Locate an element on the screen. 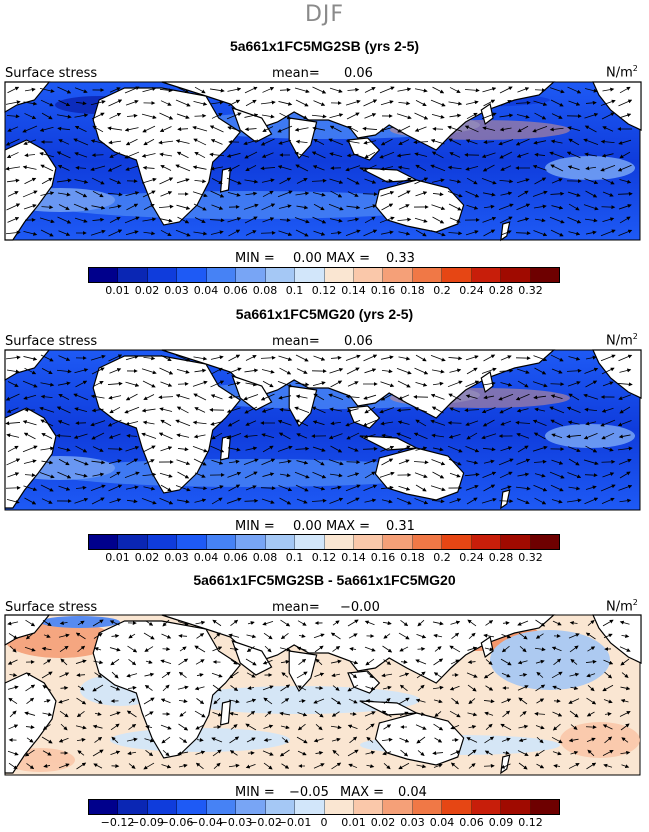 This screenshot has width=649, height=832. colorbar-tick-label: 0.02 is located at coordinates (147, 557).